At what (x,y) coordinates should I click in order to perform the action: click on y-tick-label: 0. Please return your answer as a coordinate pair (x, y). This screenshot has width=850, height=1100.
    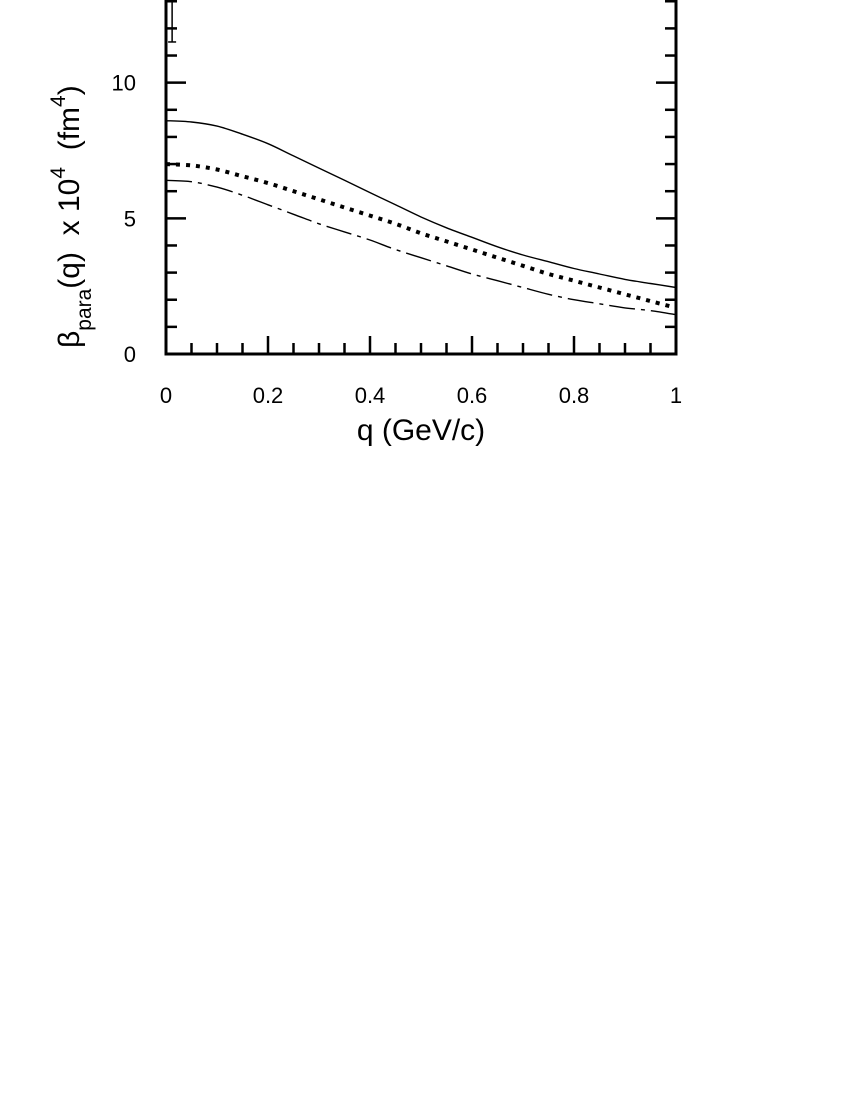
    Looking at the image, I should click on (130, 354).